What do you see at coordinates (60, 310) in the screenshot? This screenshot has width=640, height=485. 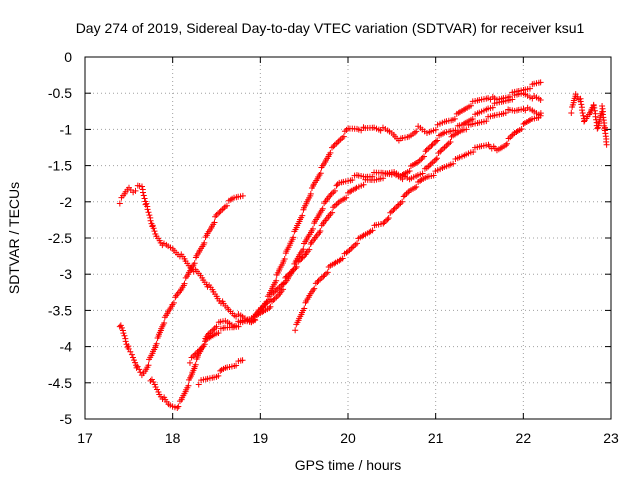 I see `y-tick-label: -3.5` at bounding box center [60, 310].